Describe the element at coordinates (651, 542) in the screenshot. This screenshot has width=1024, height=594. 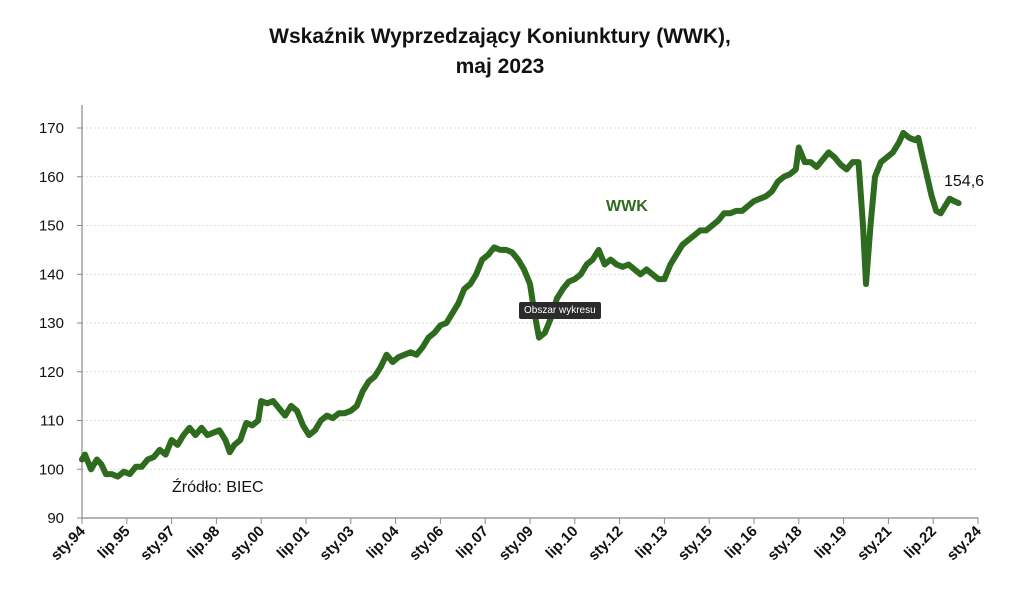
I see `x-tick-label: lip.13` at that location.